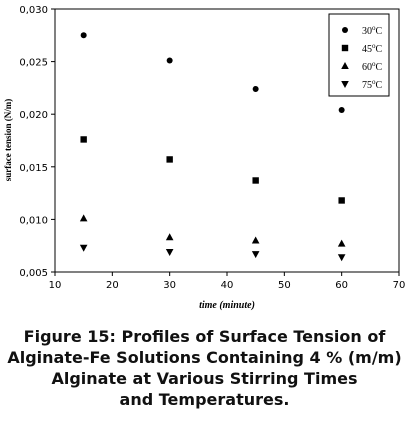  Describe the element at coordinates (33, 273) in the screenshot. I see `y-tick-label: 0,005` at that location.